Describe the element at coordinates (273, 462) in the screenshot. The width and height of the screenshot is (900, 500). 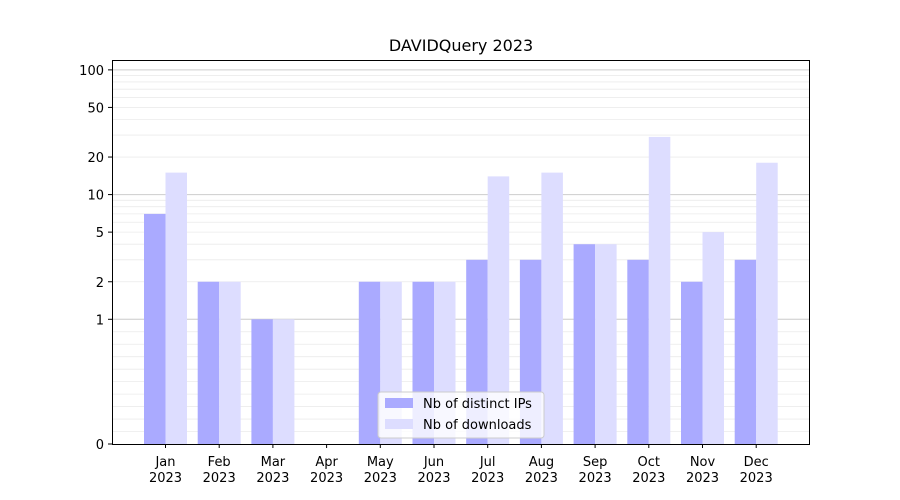
I see `x-tick-month: Mar` at that location.